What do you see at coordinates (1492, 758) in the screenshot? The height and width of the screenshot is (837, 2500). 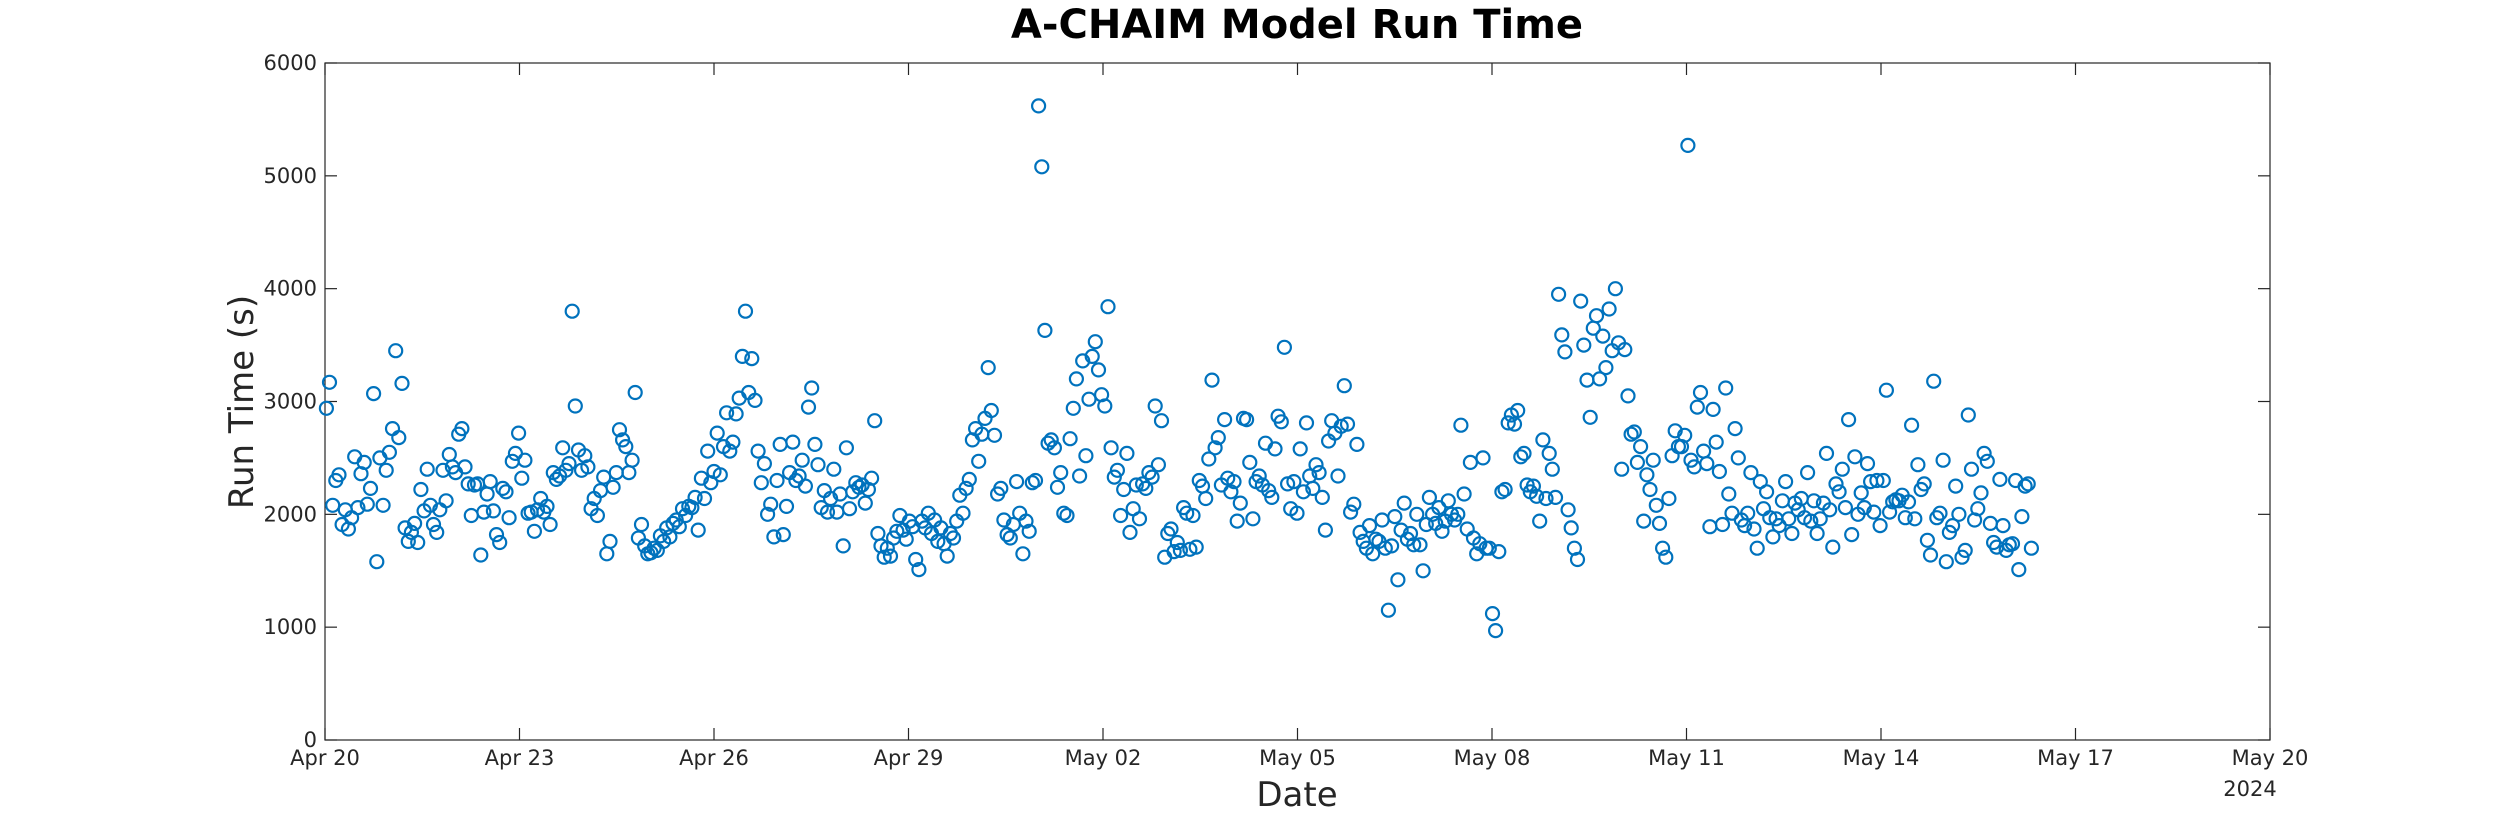 I see `x-tick-label: May 08` at bounding box center [1492, 758].